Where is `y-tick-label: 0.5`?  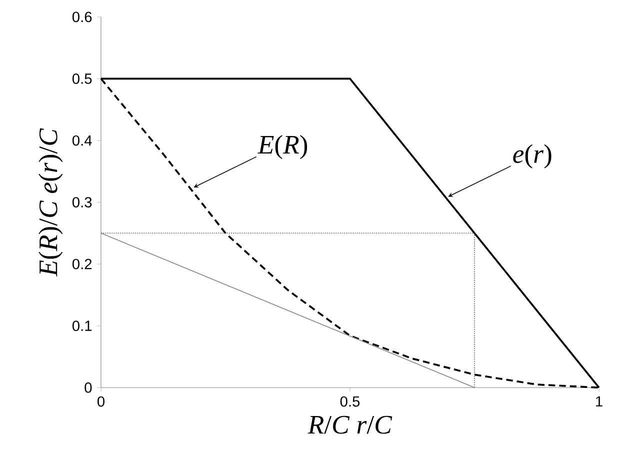
y-tick-label: 0.5 is located at coordinates (82, 79).